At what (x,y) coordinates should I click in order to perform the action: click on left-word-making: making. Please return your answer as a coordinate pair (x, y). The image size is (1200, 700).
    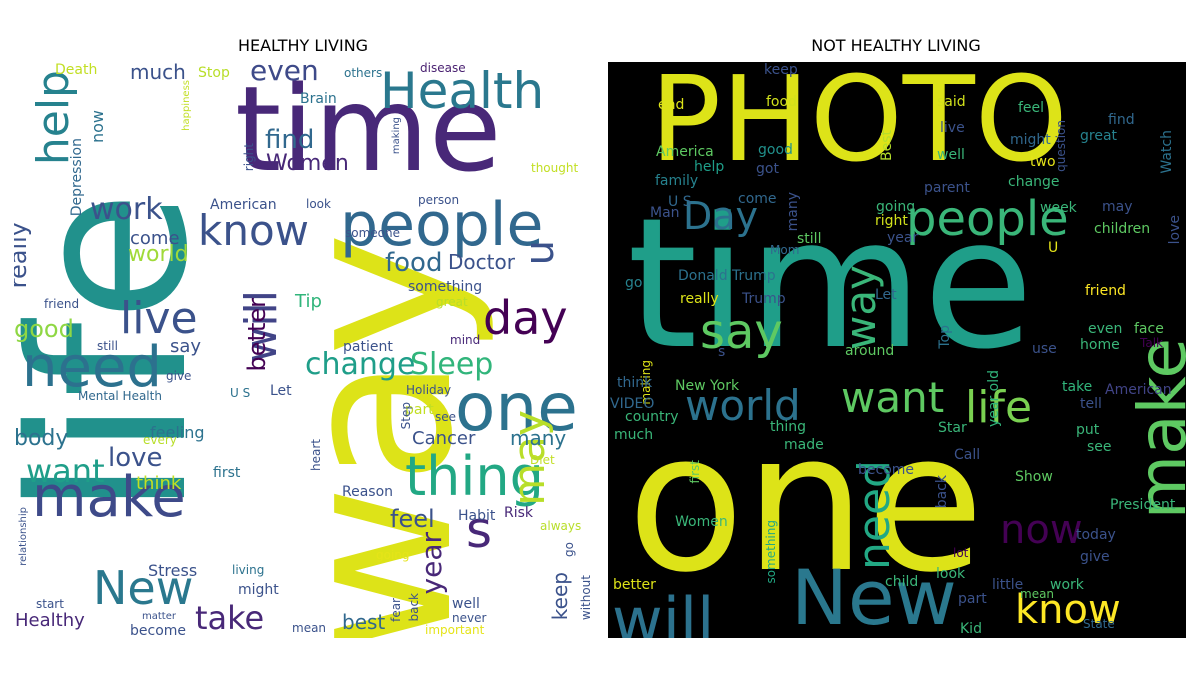
    Looking at the image, I should click on (396, 136).